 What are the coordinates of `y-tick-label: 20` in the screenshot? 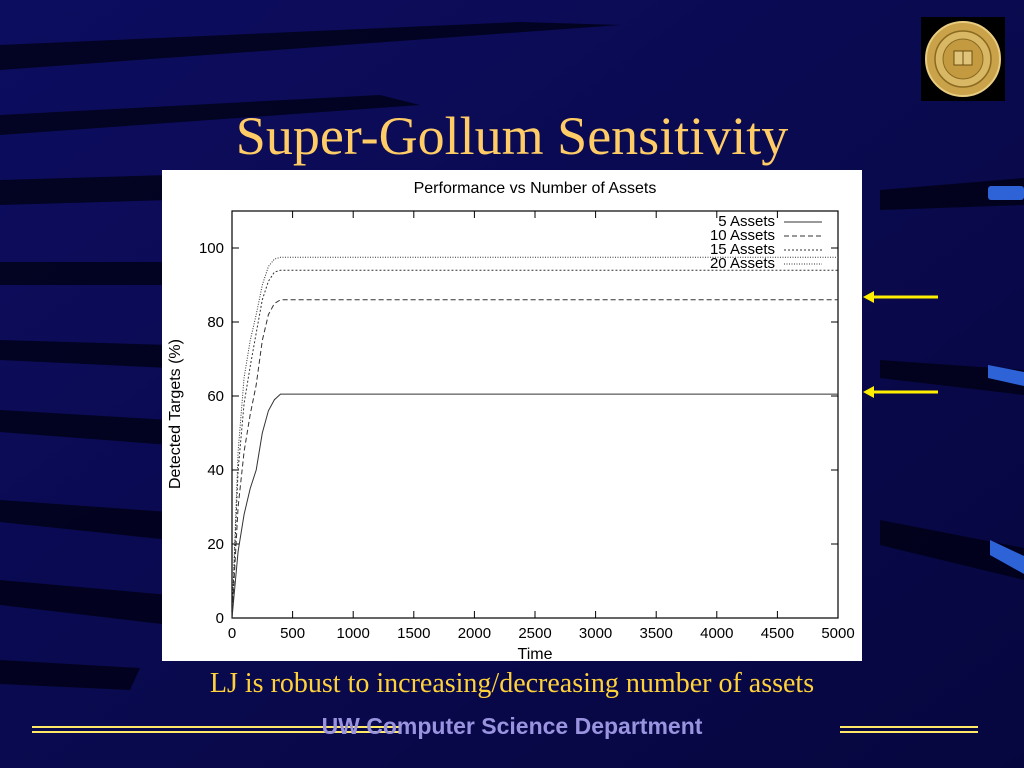 It's located at (215, 544).